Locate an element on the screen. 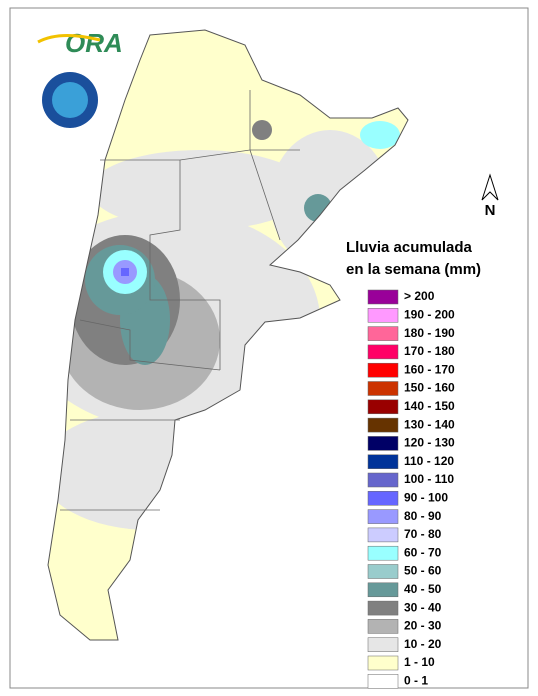  legend-label: 30 - 40 is located at coordinates (423, 607).